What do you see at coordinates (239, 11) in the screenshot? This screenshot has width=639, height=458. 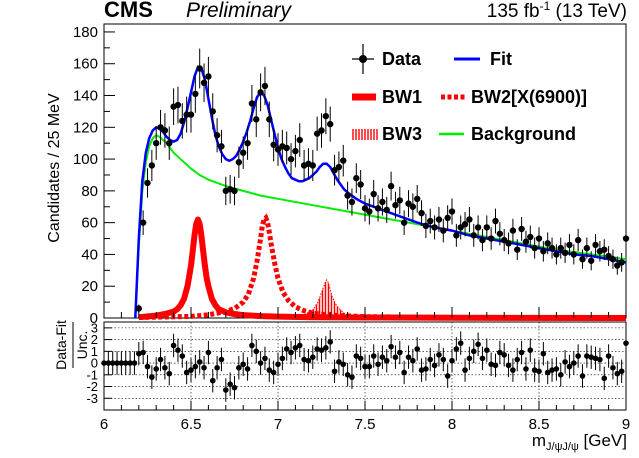 I see `status-label: Preliminary` at bounding box center [239, 11].